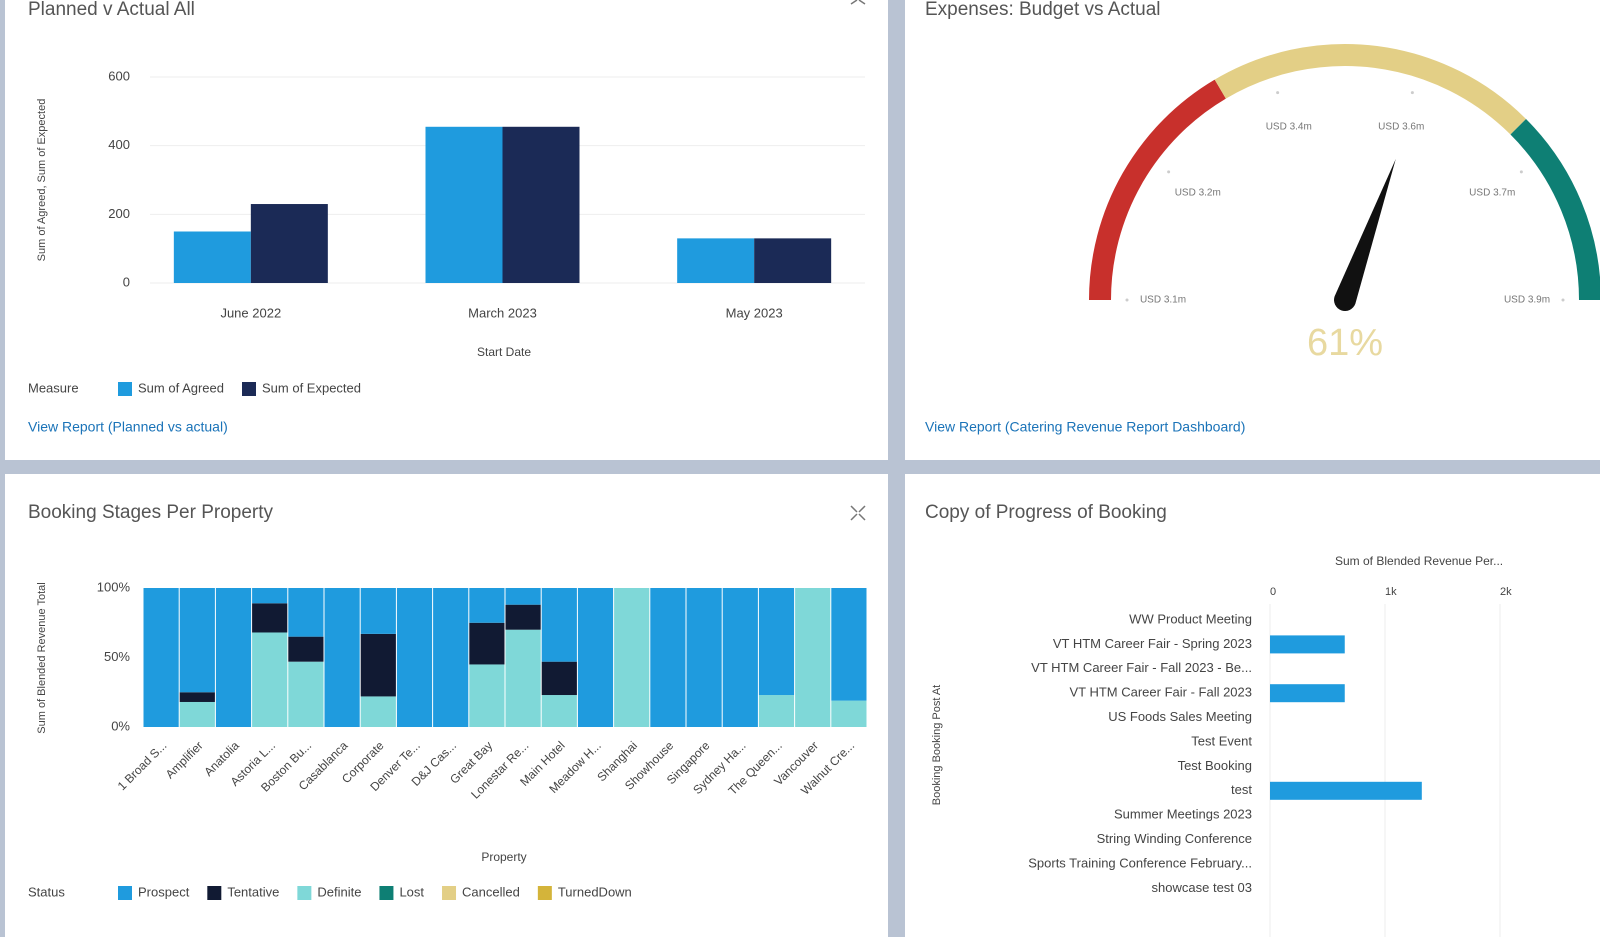 The height and width of the screenshot is (937, 1600). Describe the element at coordinates (503, 857) in the screenshot. I see `x-axis-label: Property` at that location.